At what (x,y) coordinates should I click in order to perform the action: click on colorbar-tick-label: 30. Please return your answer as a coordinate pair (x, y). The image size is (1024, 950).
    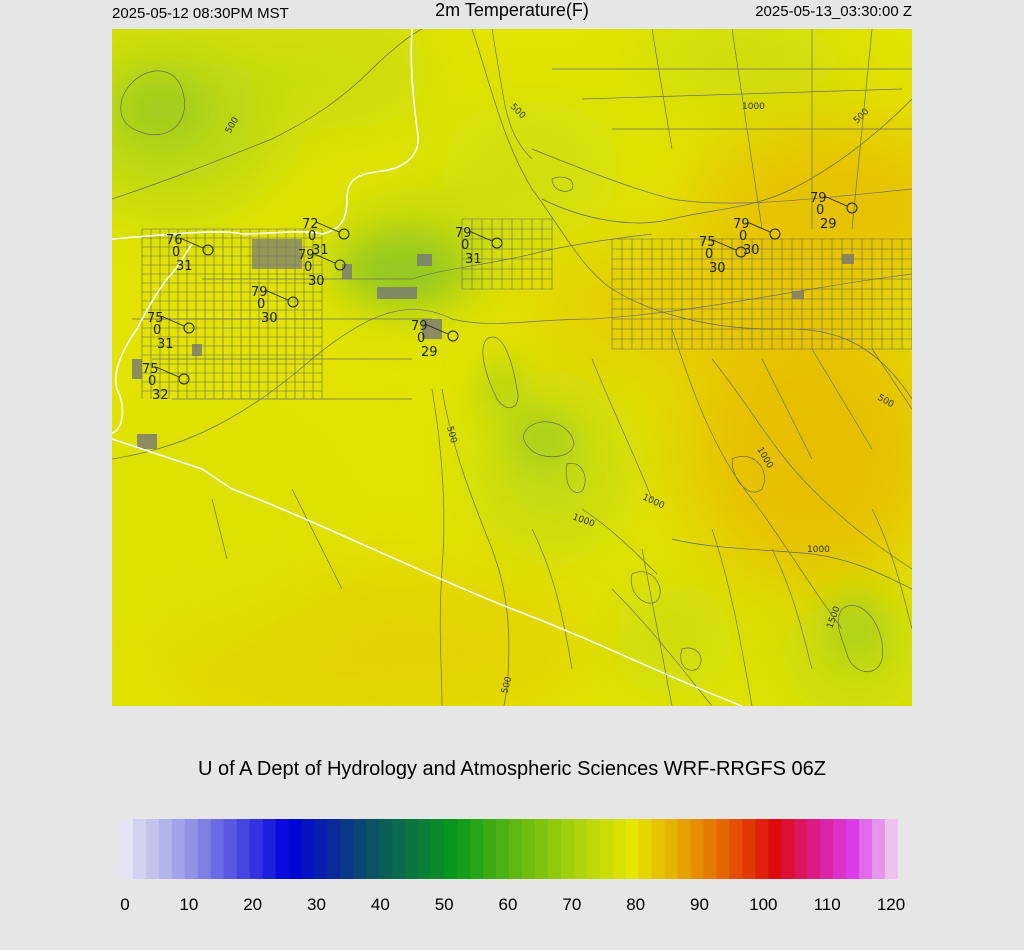
    Looking at the image, I should click on (316, 904).